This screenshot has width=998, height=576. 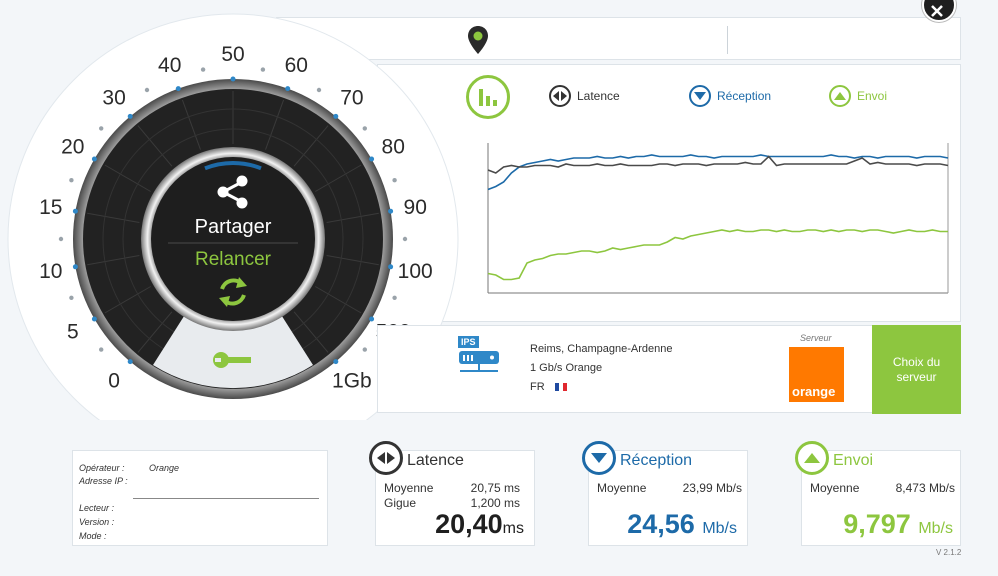 I want to click on restart-label: Relancer, so click(x=233, y=259).